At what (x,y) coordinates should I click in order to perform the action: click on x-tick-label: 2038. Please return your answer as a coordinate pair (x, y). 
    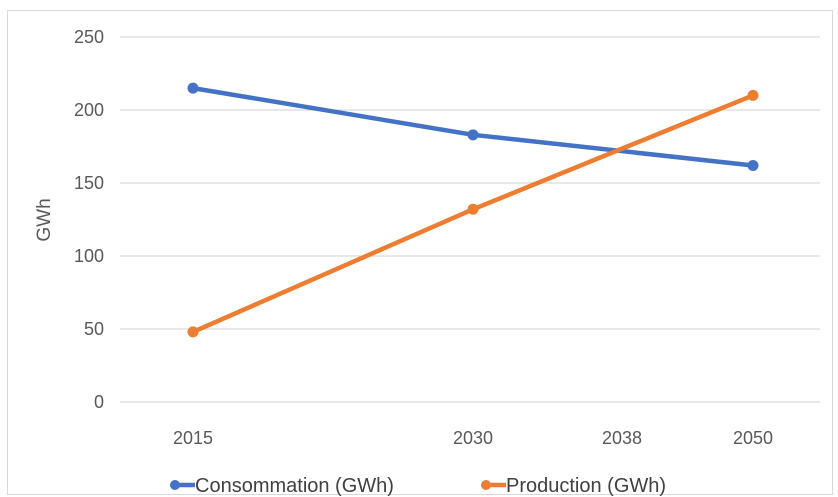
    Looking at the image, I should click on (622, 438).